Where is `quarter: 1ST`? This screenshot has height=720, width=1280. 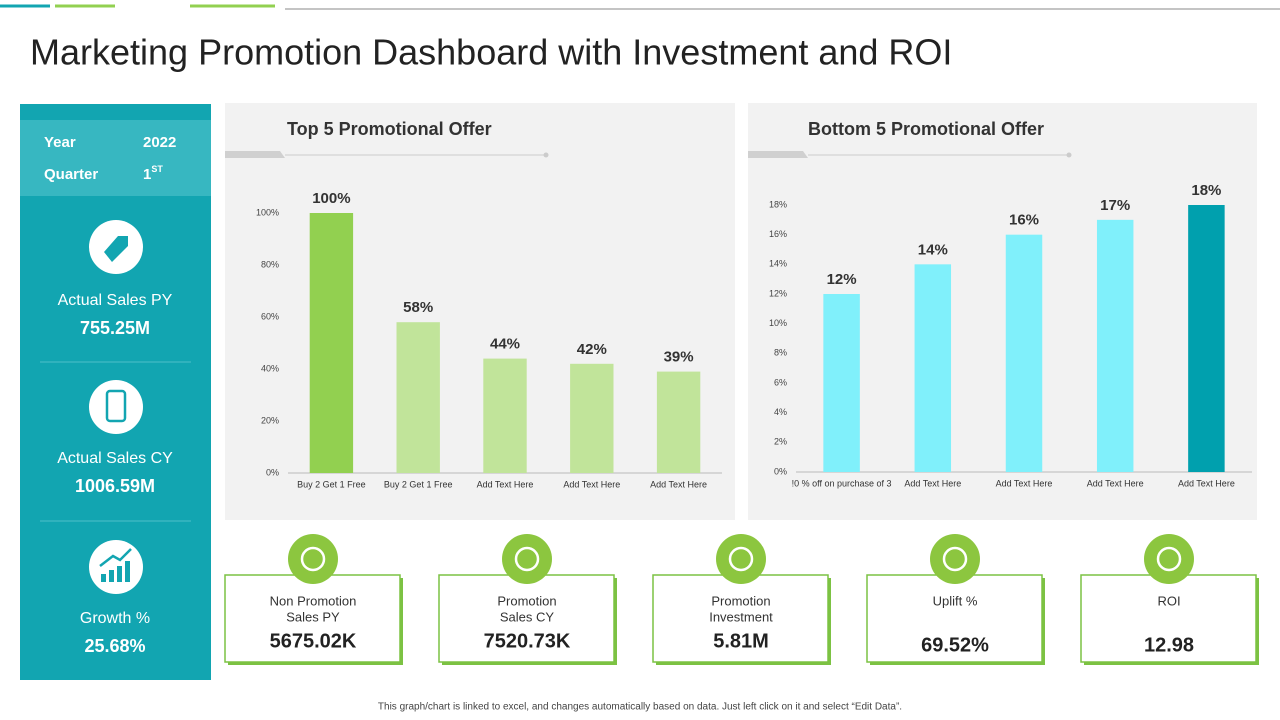
quarter: 1ST is located at coordinates (153, 173).